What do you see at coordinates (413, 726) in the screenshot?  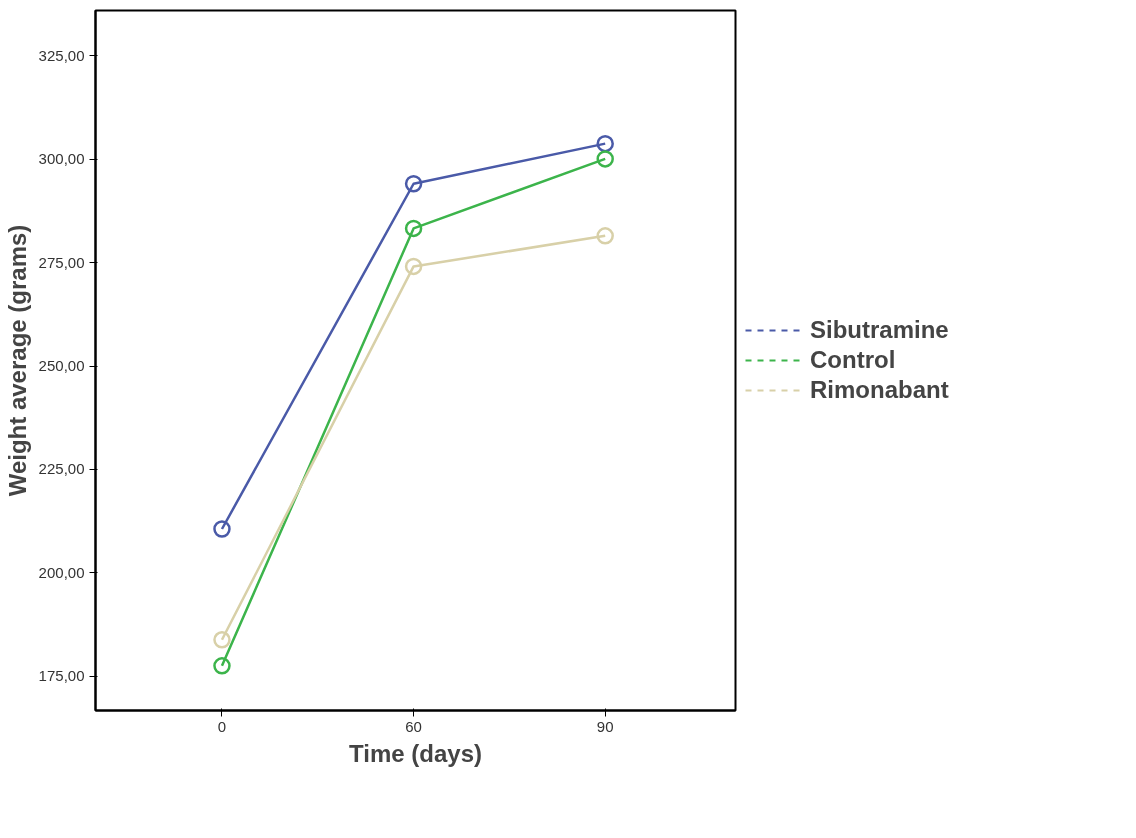 I see `x-tick-label: 60` at bounding box center [413, 726].